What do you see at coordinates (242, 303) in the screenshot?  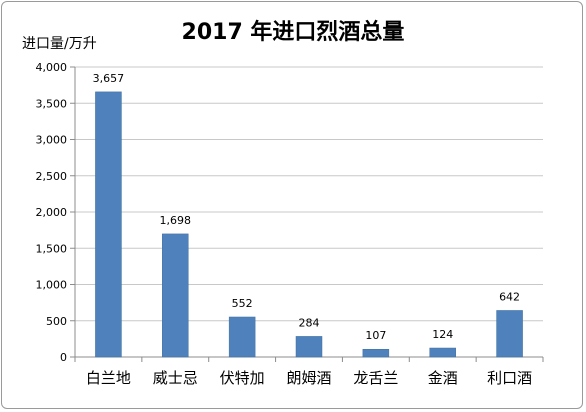 I see `data-label: 552` at bounding box center [242, 303].